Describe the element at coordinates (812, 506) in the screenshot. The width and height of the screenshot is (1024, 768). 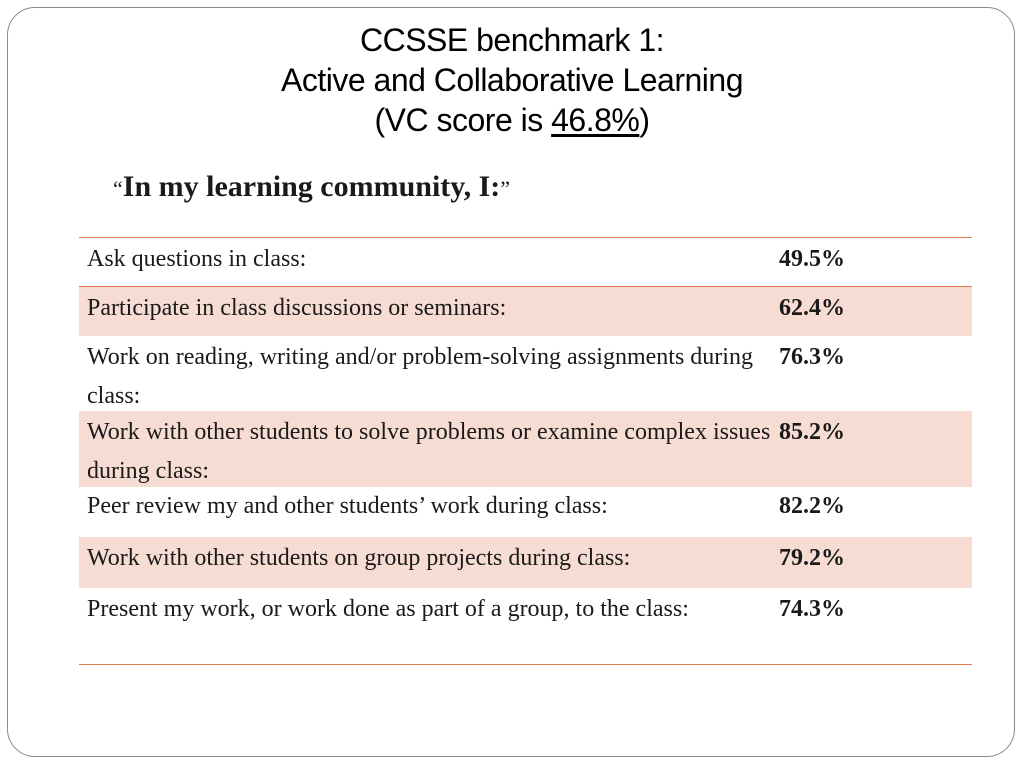
I see `row-value: 82.2%` at that location.